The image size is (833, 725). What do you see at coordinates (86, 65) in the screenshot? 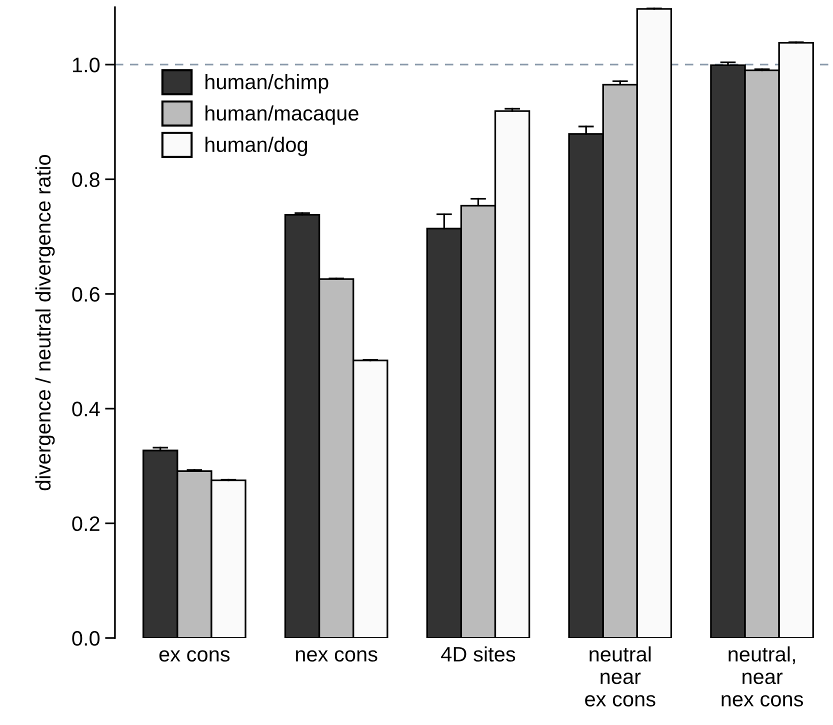
I see `y-tick-label: 1.0` at bounding box center [86, 65].